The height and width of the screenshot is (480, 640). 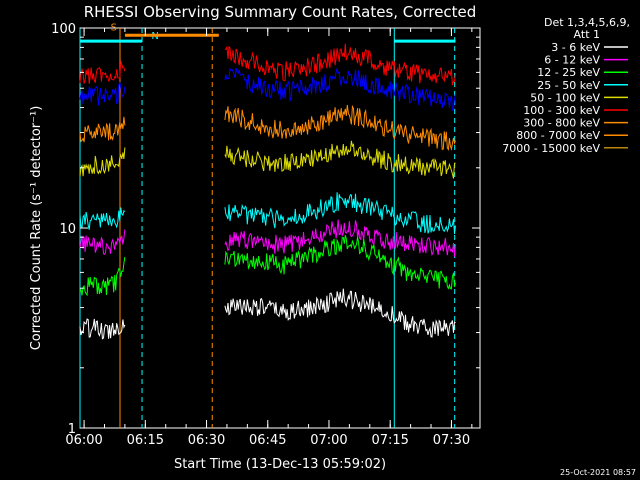 I want to click on legend-label-7: 800 - 7000 keV, so click(x=558, y=135).